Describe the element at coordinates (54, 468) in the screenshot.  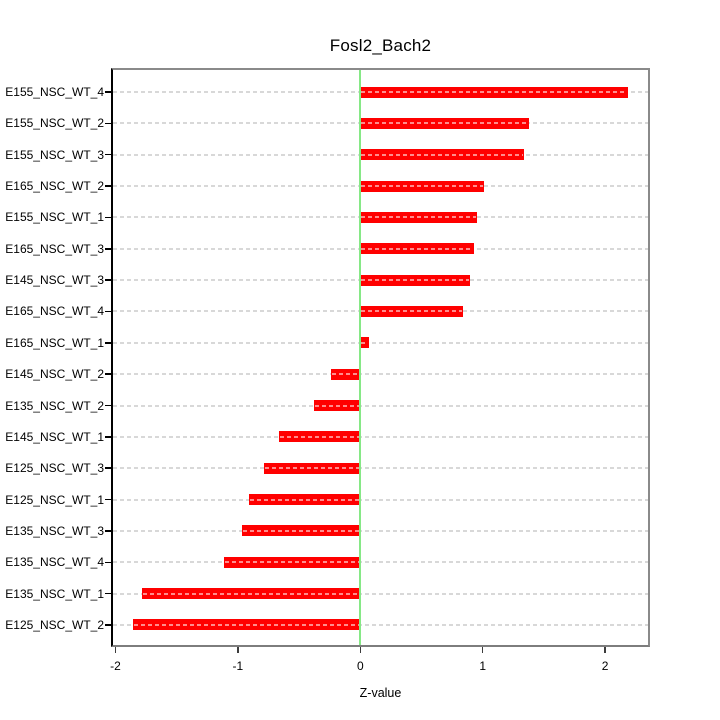
I see `y-axis-category-label: E125_NSC_WT_3` at that location.